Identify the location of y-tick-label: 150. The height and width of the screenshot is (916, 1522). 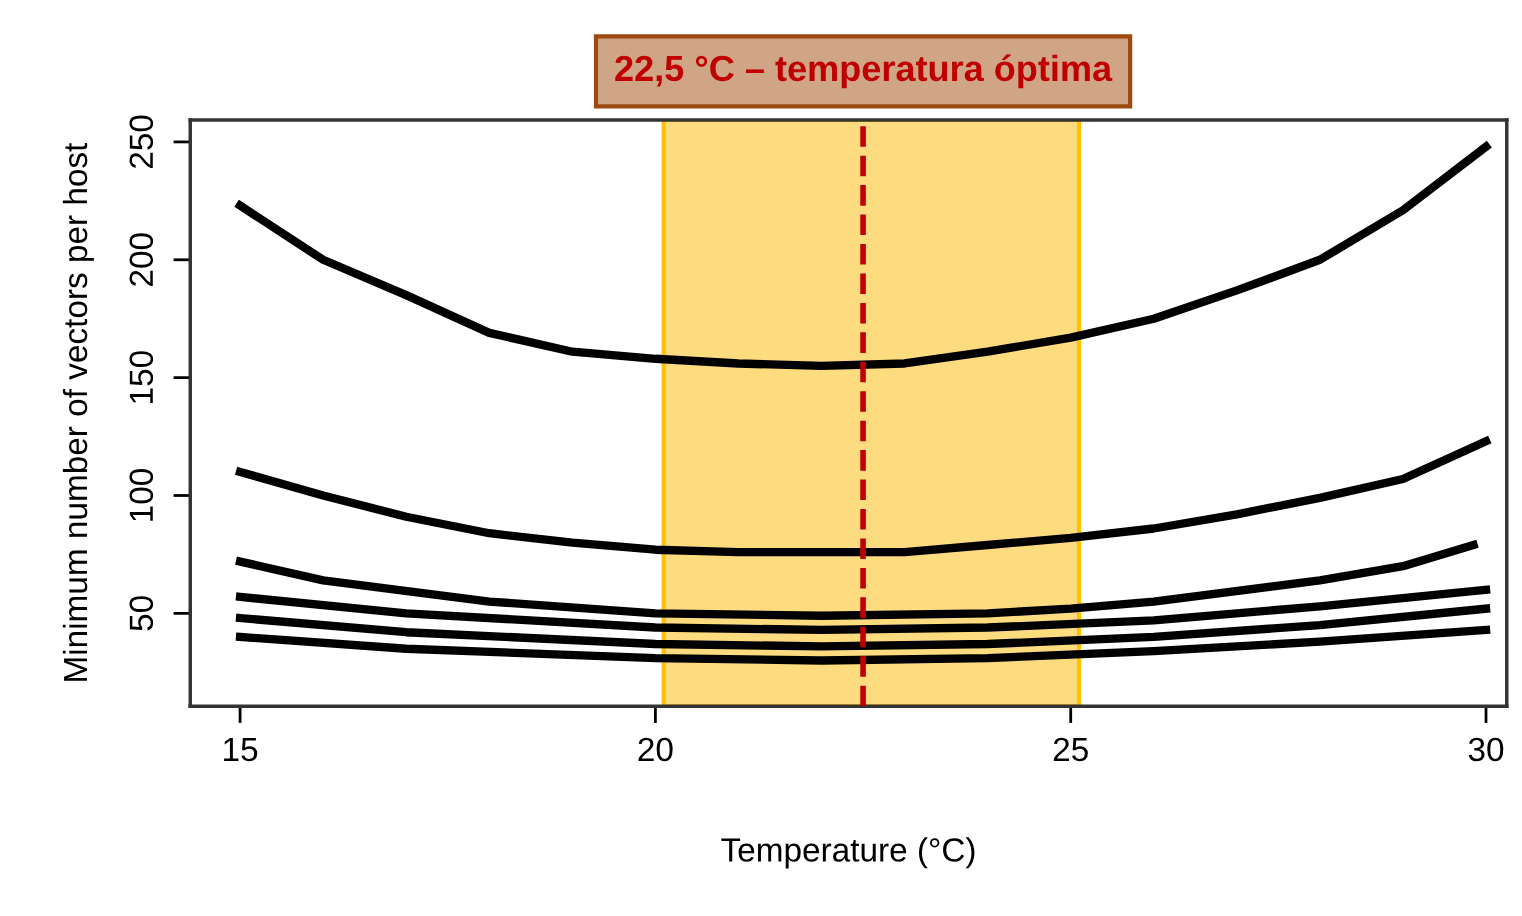
(141, 377).